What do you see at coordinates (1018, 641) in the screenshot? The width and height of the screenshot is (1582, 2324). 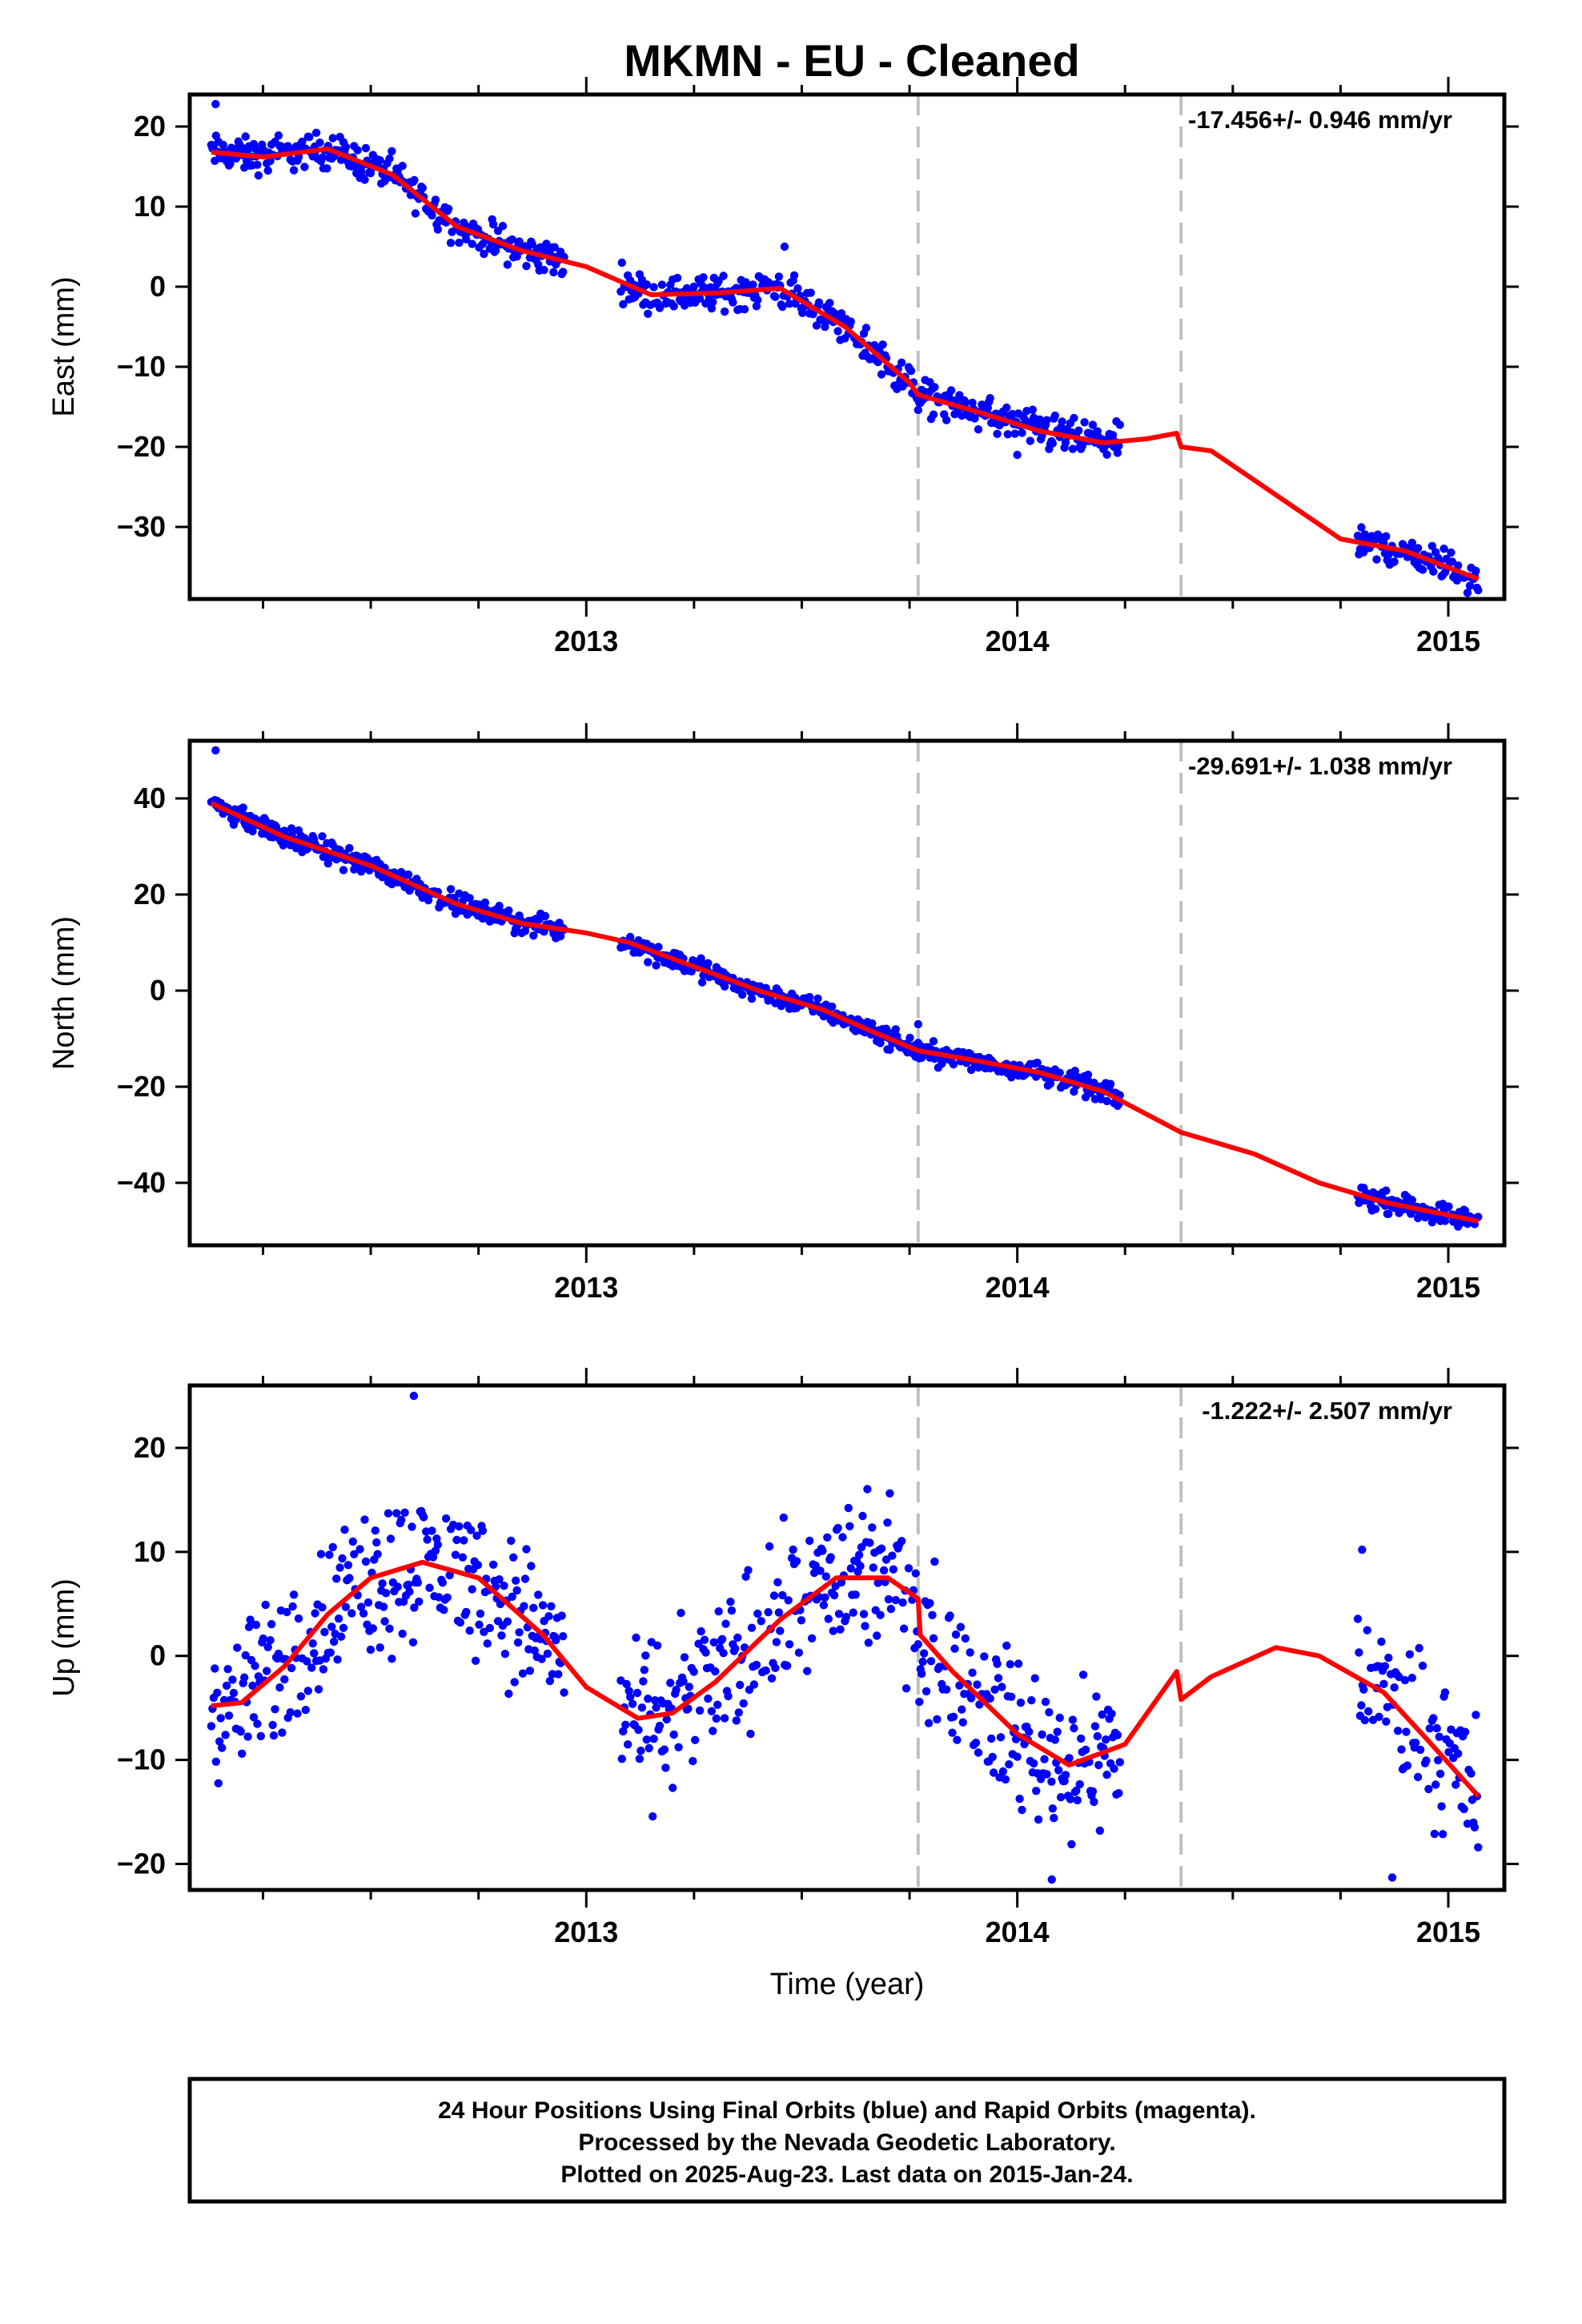 I see `x-tick-label: 2014` at bounding box center [1018, 641].